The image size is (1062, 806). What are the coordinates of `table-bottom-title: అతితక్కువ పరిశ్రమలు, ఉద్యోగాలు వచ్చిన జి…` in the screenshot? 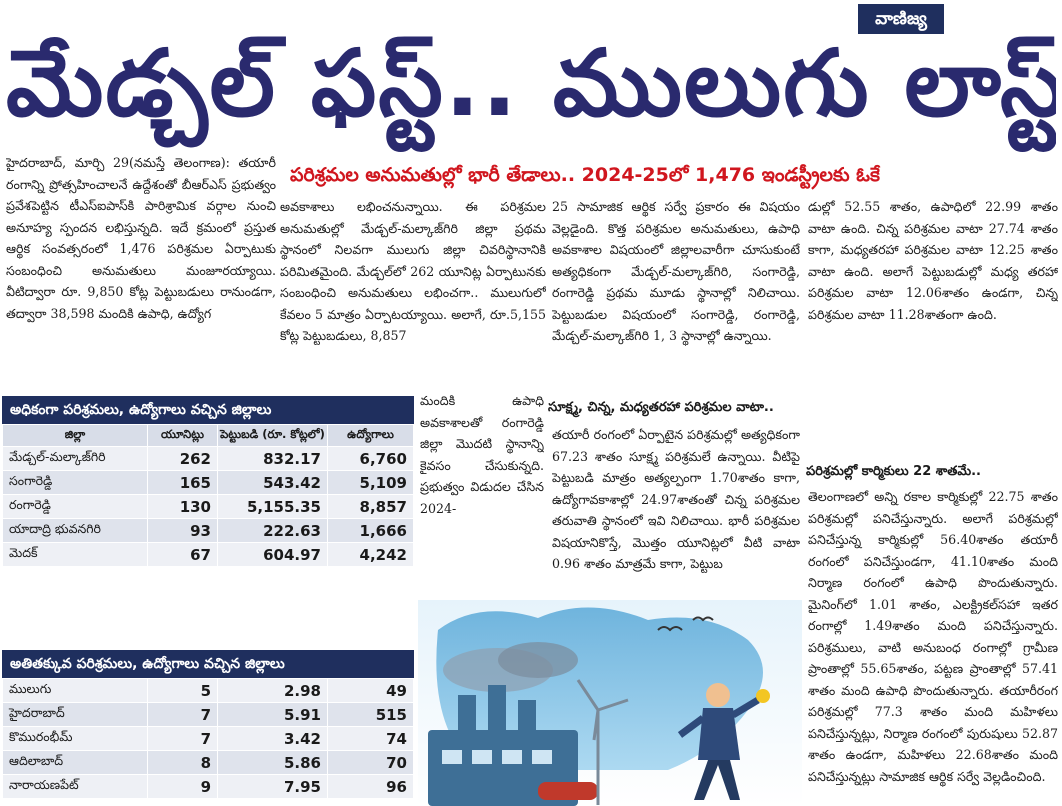 It's located at (208, 664).